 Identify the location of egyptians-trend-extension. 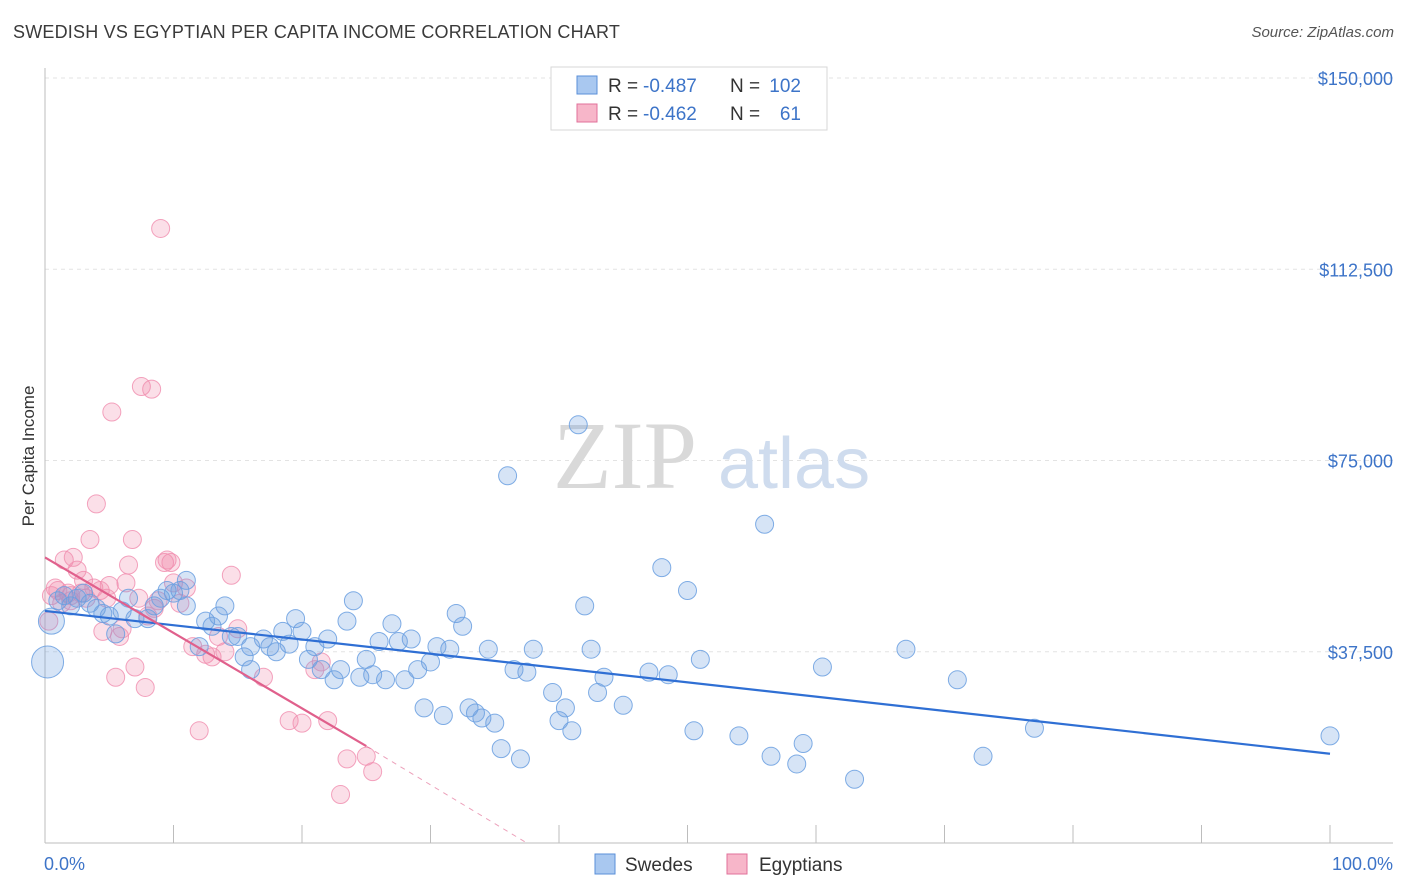
(446, 794).